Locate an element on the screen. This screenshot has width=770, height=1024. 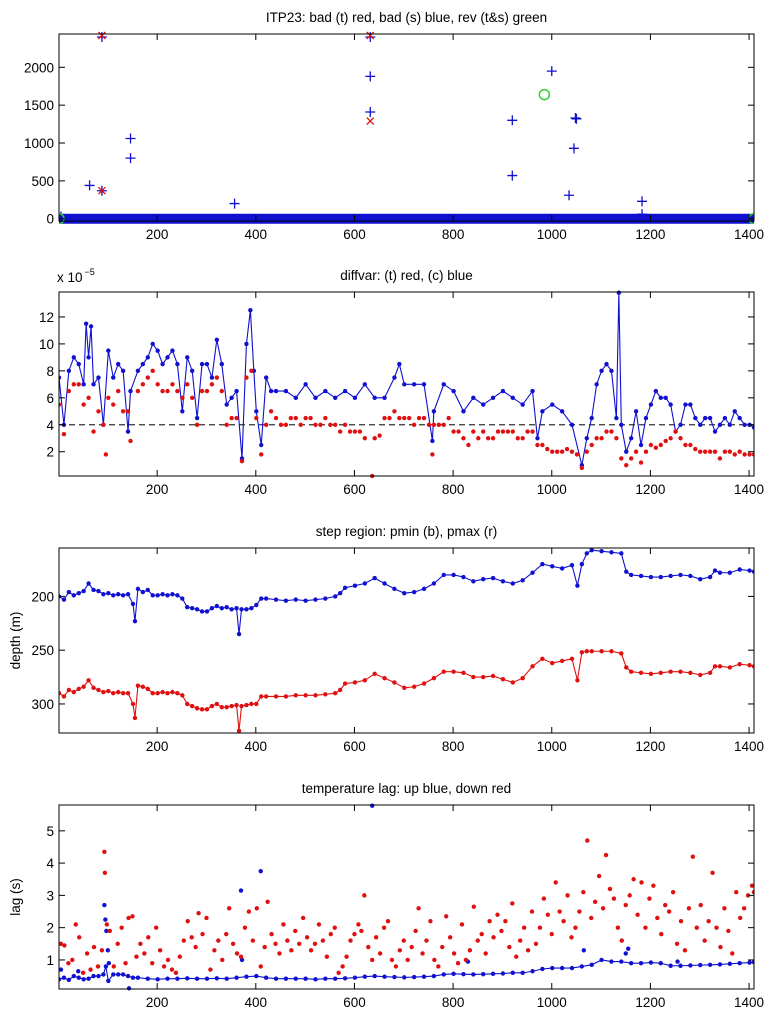
chart-title: step region: pmin (b), pmax (r) is located at coordinates (407, 531).